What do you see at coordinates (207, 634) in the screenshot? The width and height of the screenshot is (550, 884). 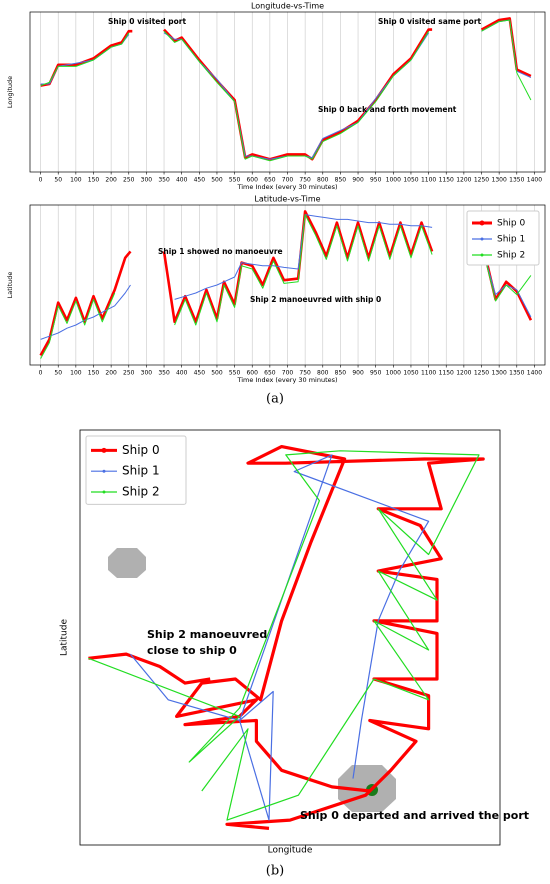 I see `annotation: Ship 2 manoeuvred` at bounding box center [207, 634].